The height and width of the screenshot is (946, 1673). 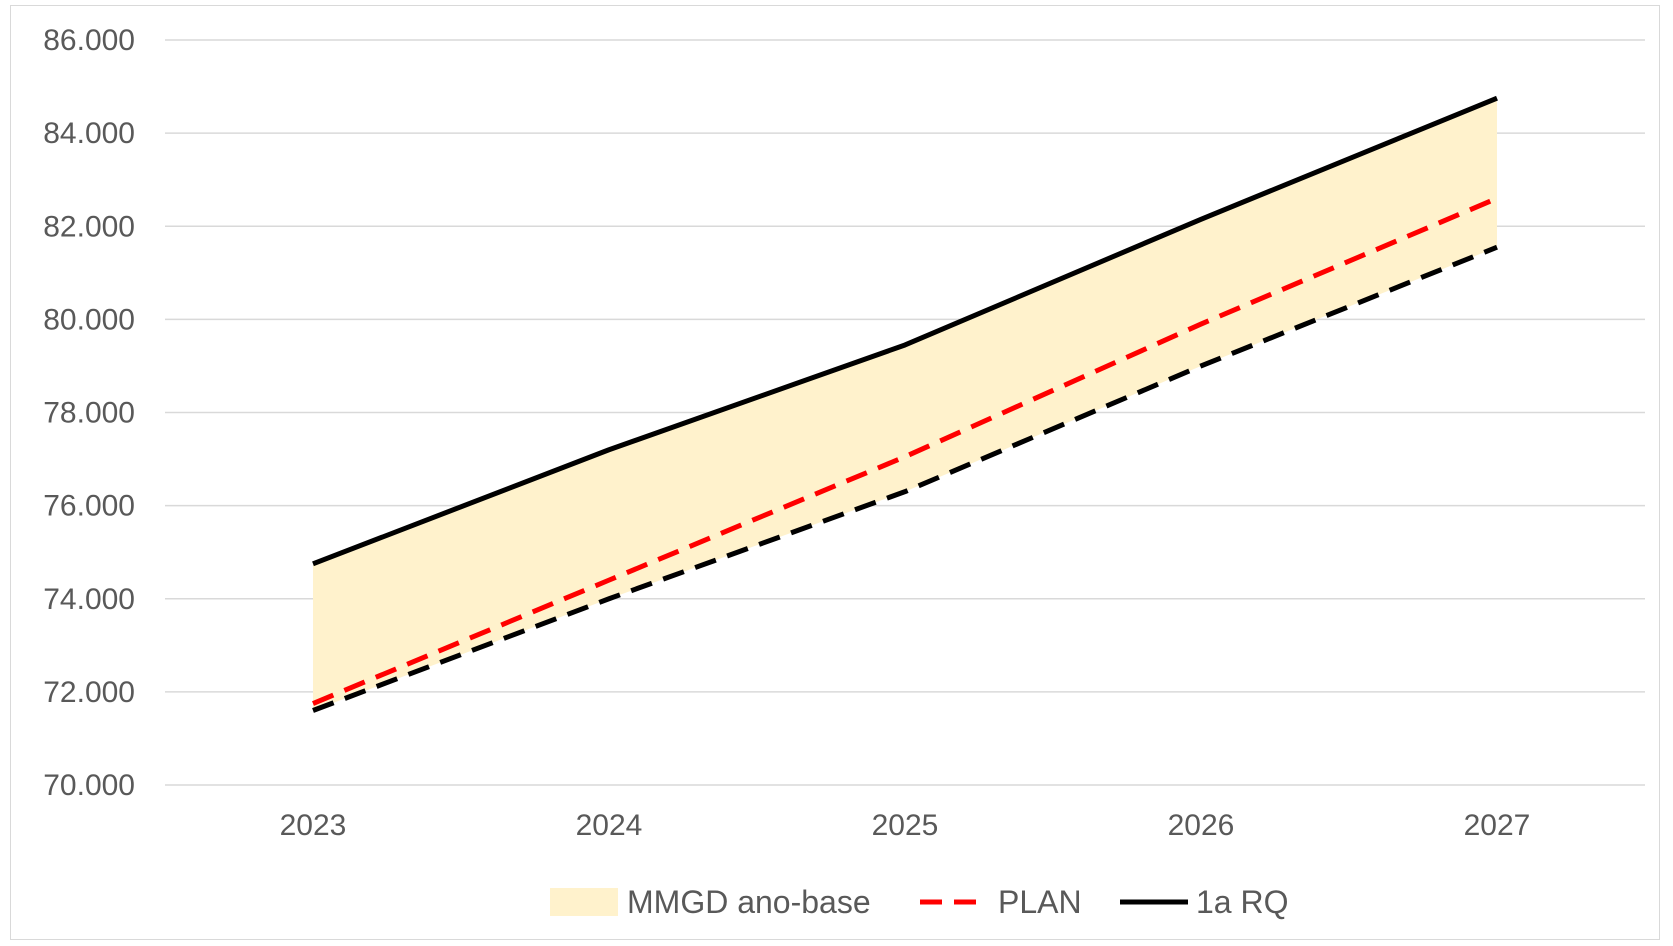 What do you see at coordinates (89, 226) in the screenshot?
I see `y-tick-label: 82.000` at bounding box center [89, 226].